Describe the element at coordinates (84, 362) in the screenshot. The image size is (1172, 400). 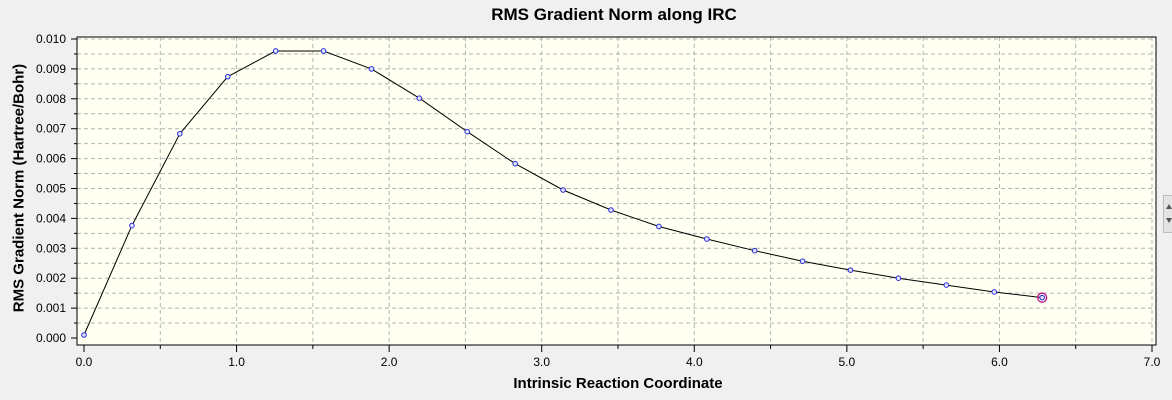
I see `x-tick-label: 0.0` at that location.